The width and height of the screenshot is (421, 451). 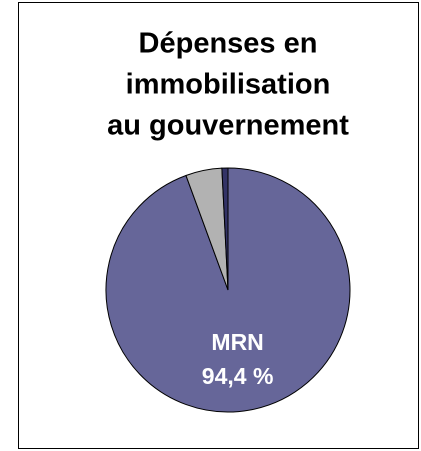 I want to click on slice-label: MRN, so click(x=237, y=342).